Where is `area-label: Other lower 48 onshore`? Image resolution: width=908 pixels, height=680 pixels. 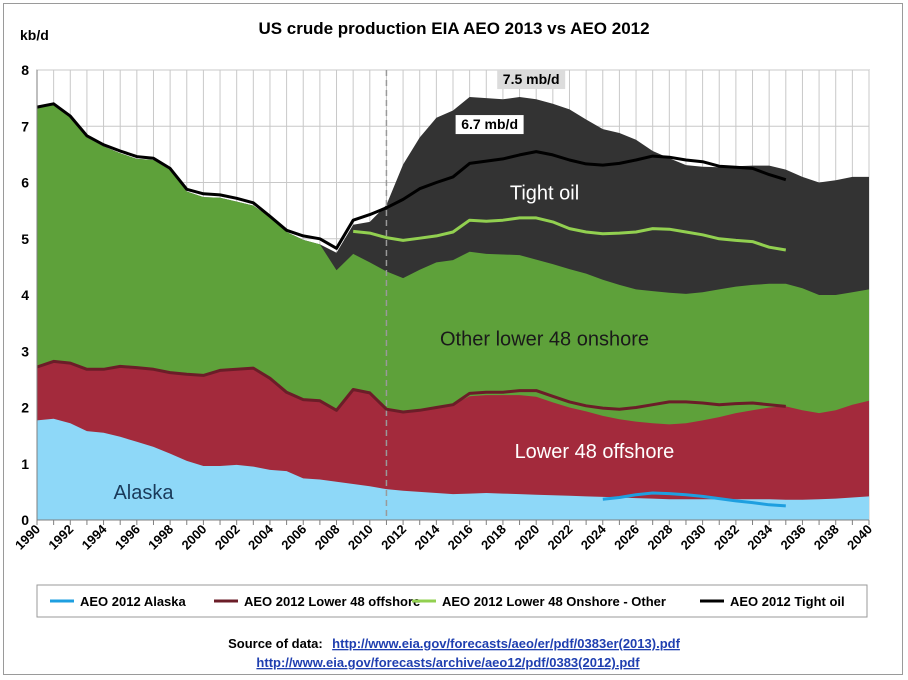
area-label: Other lower 48 onshore is located at coordinates (544, 340).